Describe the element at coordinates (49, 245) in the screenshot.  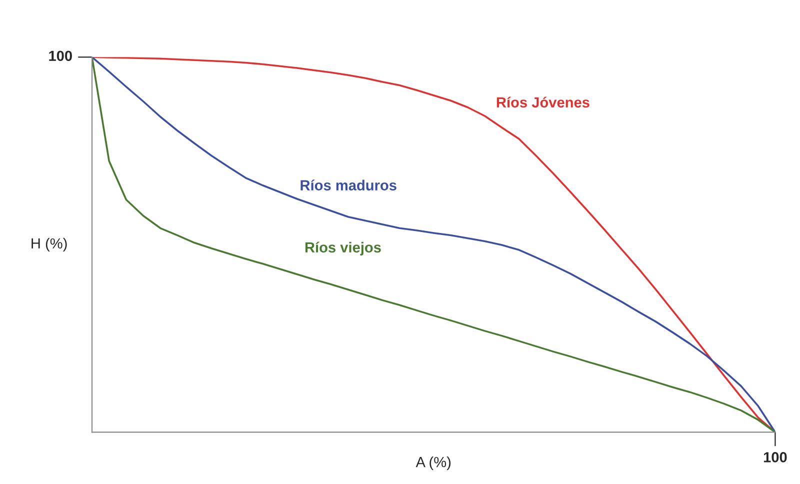
I see `y-axis-title: H (%)` at that location.